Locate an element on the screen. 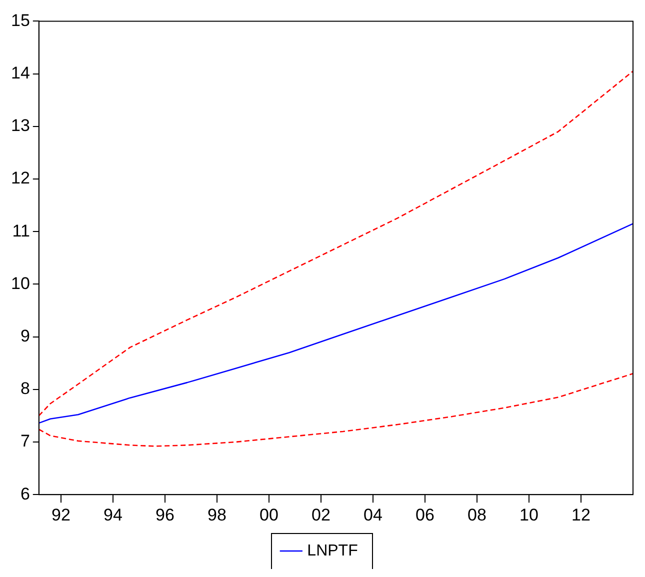  y-tick-label: 8 is located at coordinates (25, 388).